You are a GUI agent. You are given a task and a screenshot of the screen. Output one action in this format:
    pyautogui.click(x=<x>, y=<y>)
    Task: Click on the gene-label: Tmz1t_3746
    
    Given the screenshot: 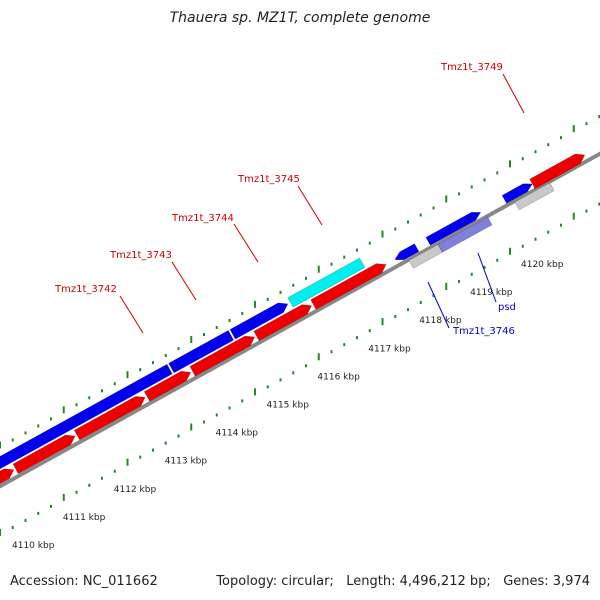 What is the action you would take?
    pyautogui.click(x=483, y=331)
    